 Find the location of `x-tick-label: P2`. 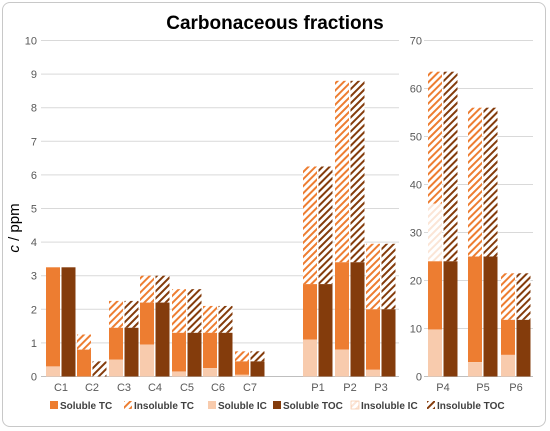

x-tick-label: P2 is located at coordinates (349, 388).